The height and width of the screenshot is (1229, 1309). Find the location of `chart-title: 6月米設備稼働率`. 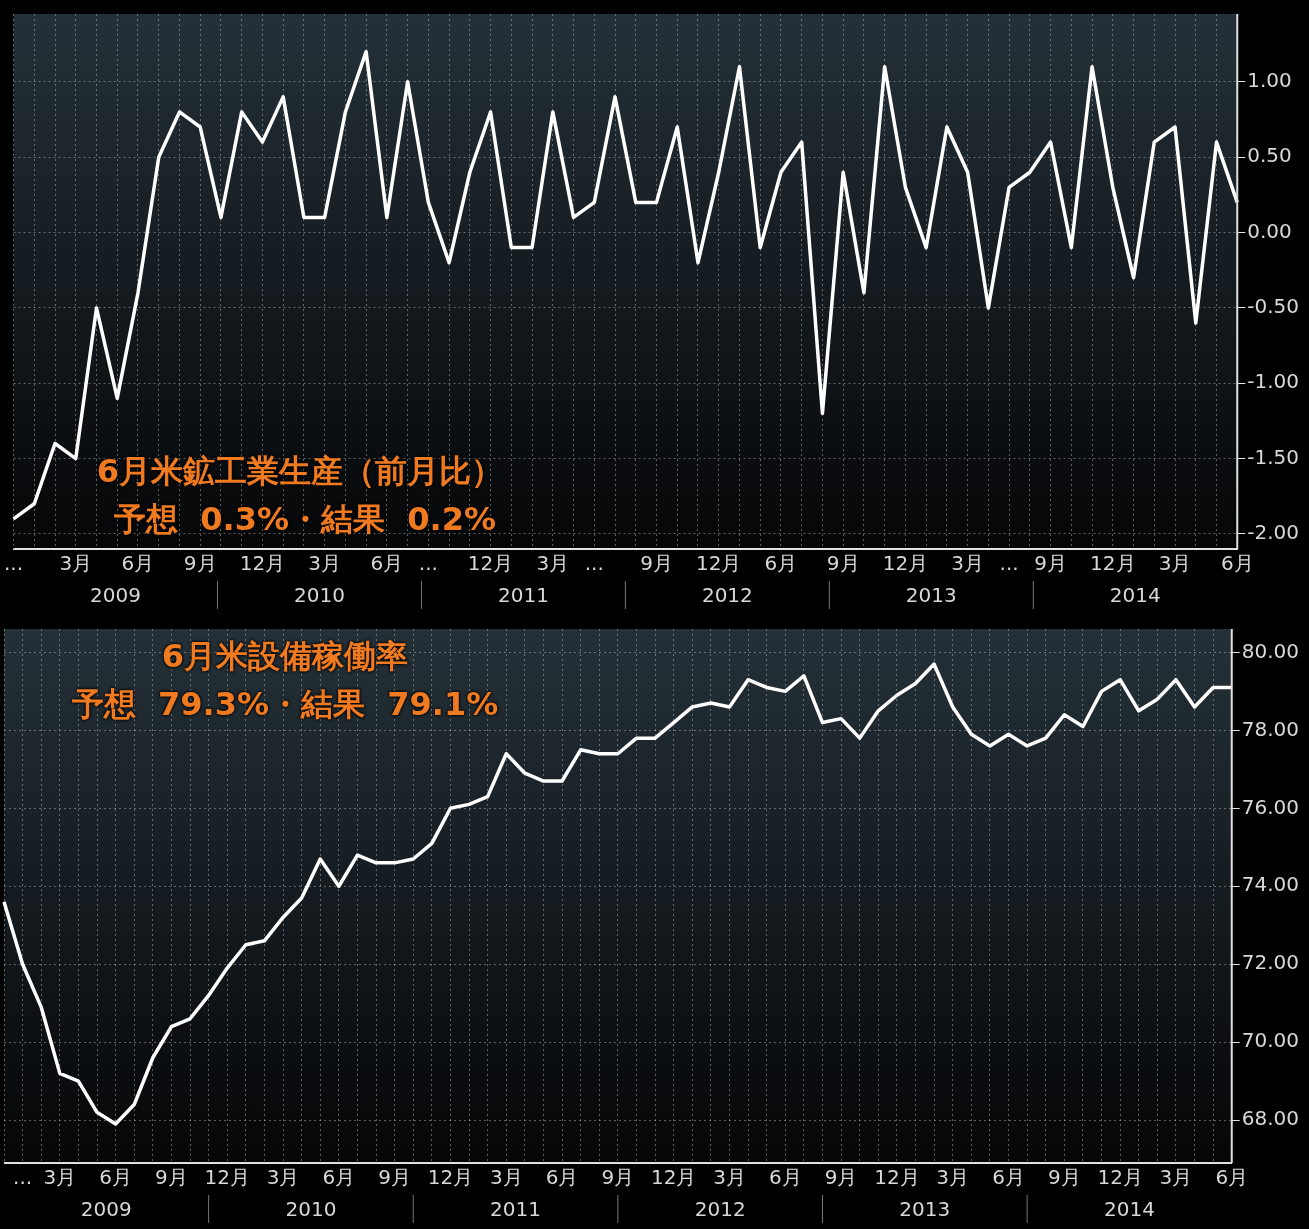

chart-title: 6月米設備稼働率 is located at coordinates (285, 656).